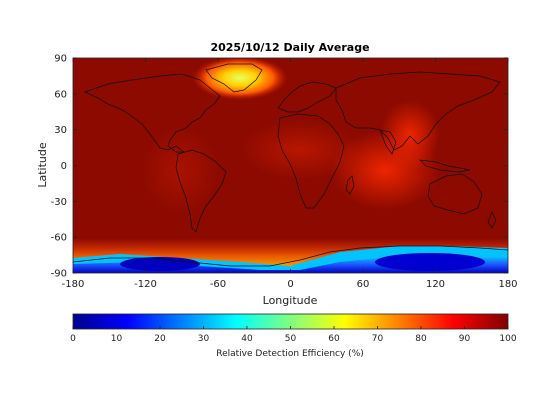  What do you see at coordinates (247, 339) in the screenshot?
I see `colorbar-tick-label: 40` at bounding box center [247, 339].